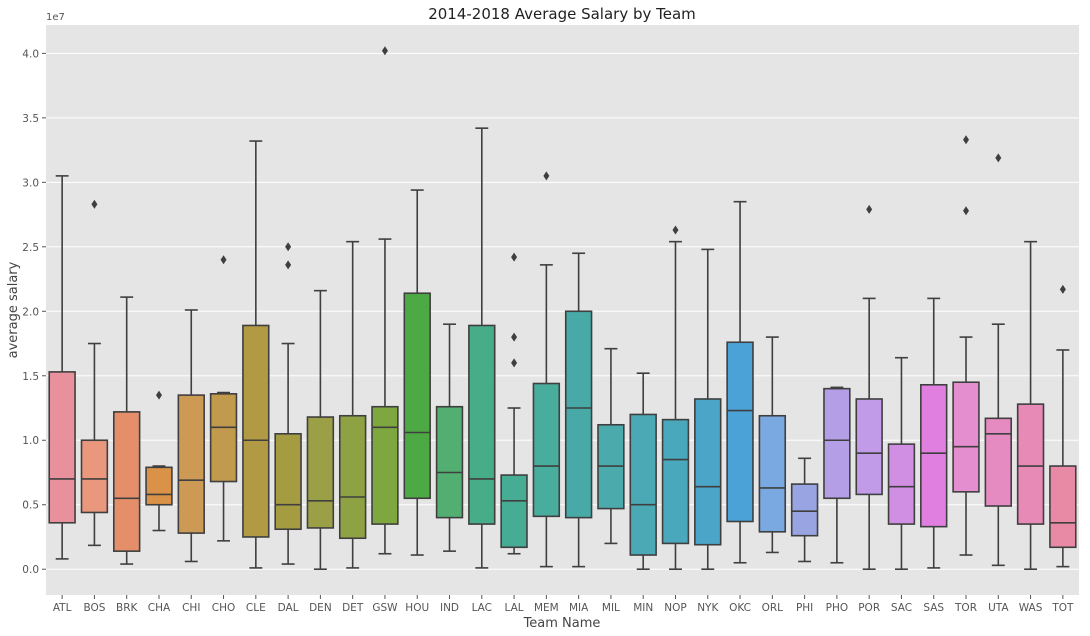 The image size is (1090, 636). I want to click on x-tick-label: PHO, so click(837, 608).